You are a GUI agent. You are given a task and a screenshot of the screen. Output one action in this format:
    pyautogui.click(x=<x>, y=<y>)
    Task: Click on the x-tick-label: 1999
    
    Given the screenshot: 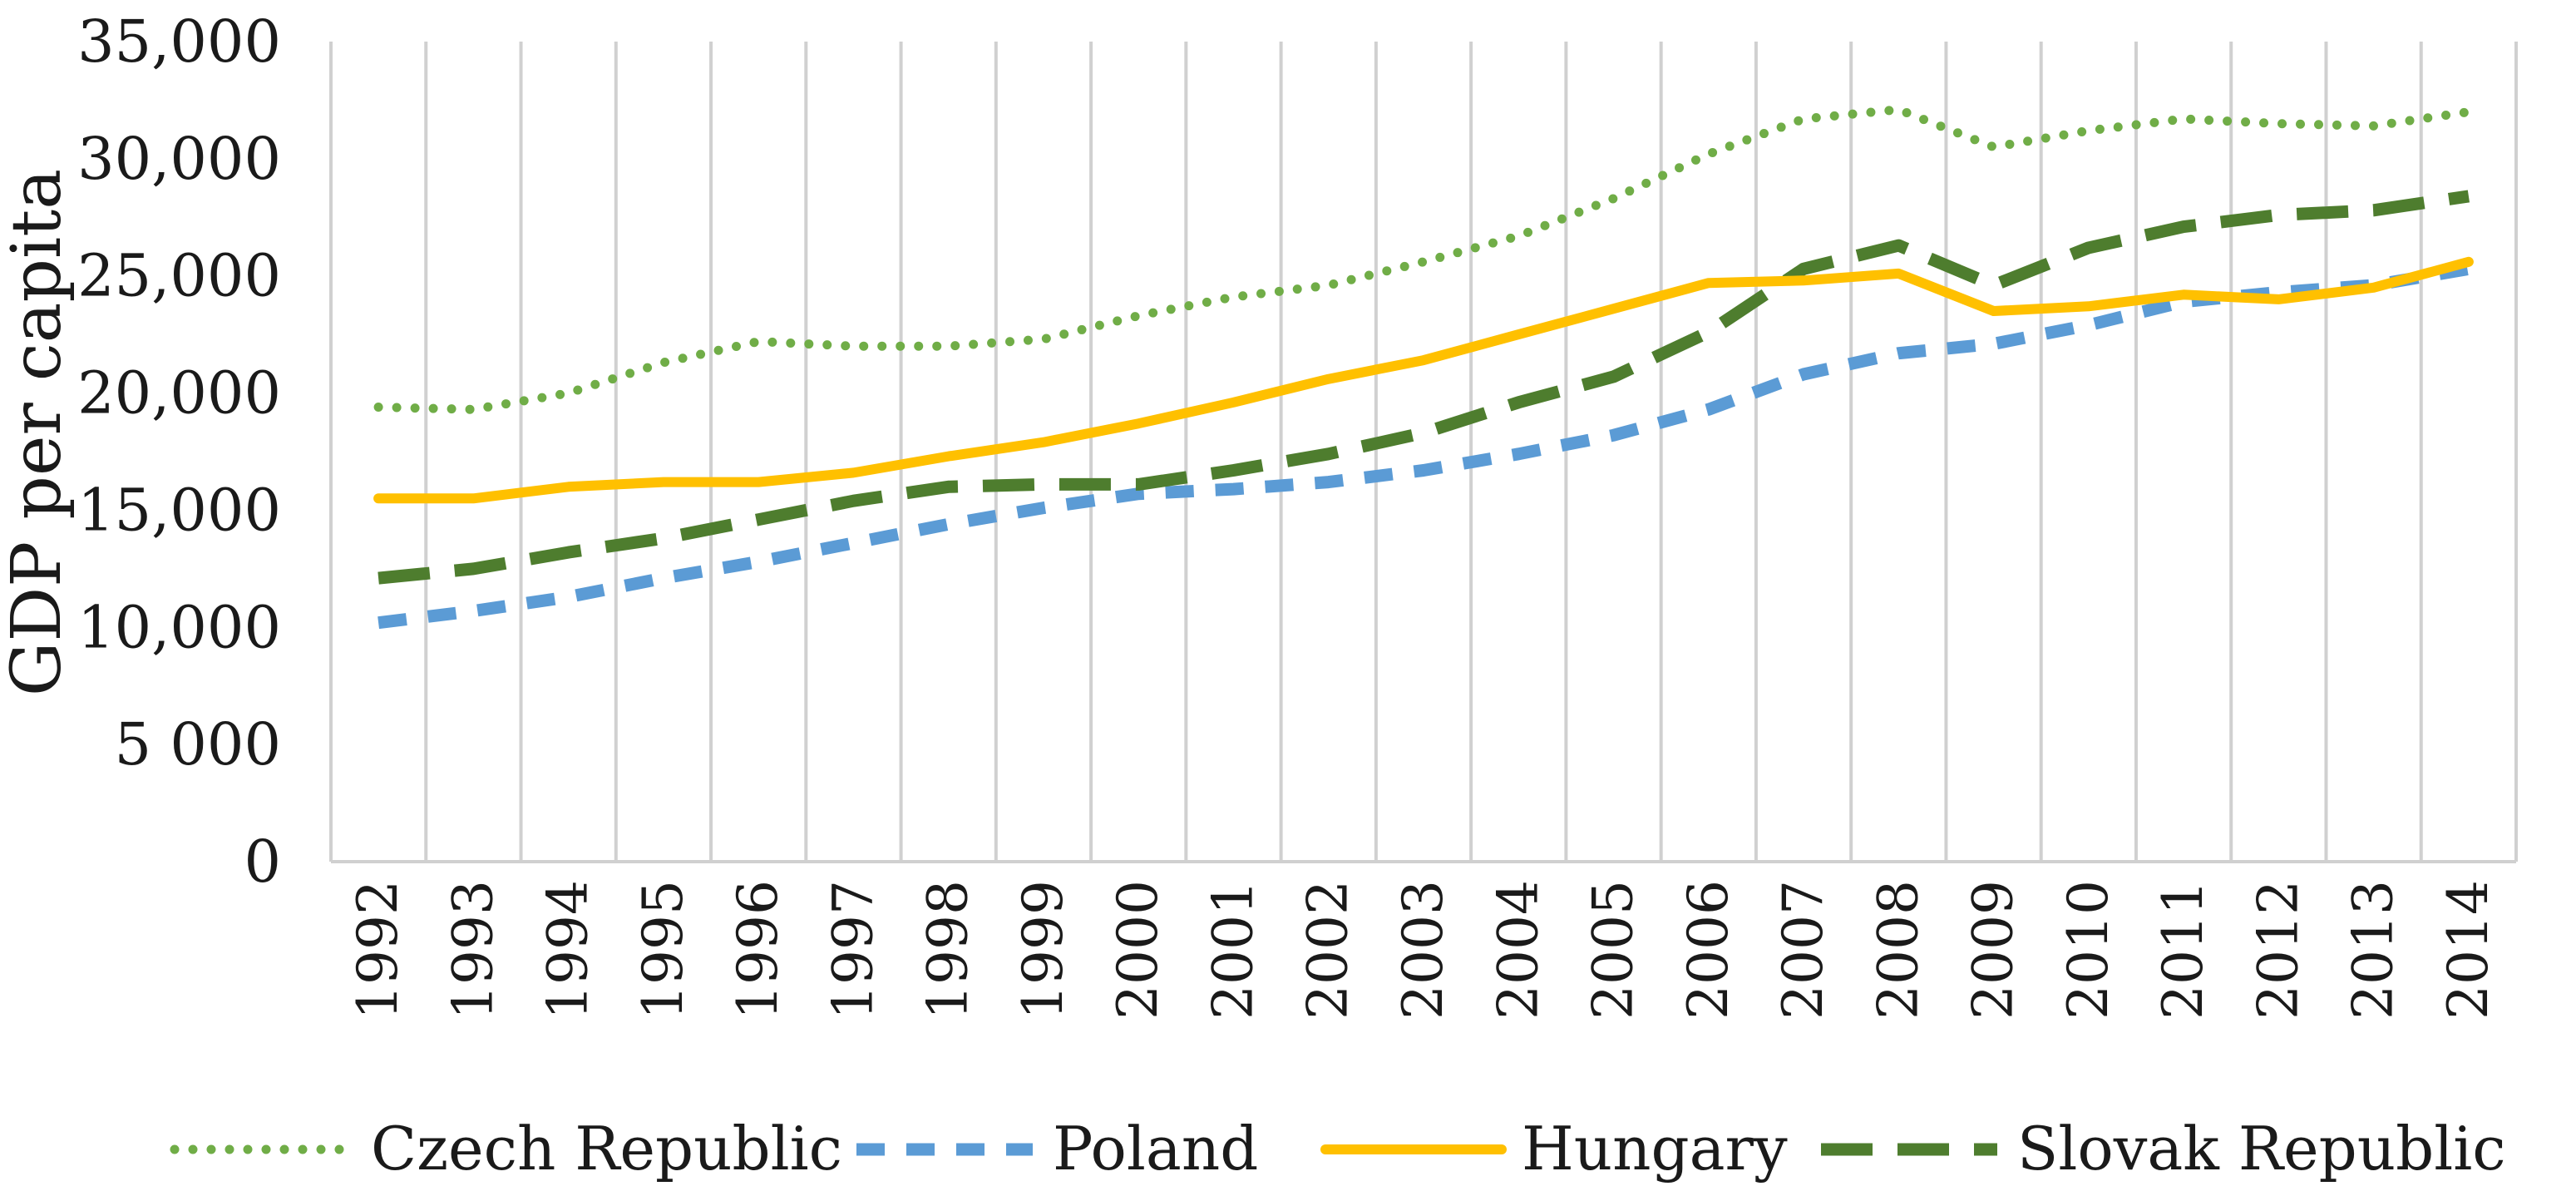 What is the action you would take?
    pyautogui.click(x=1043, y=950)
    